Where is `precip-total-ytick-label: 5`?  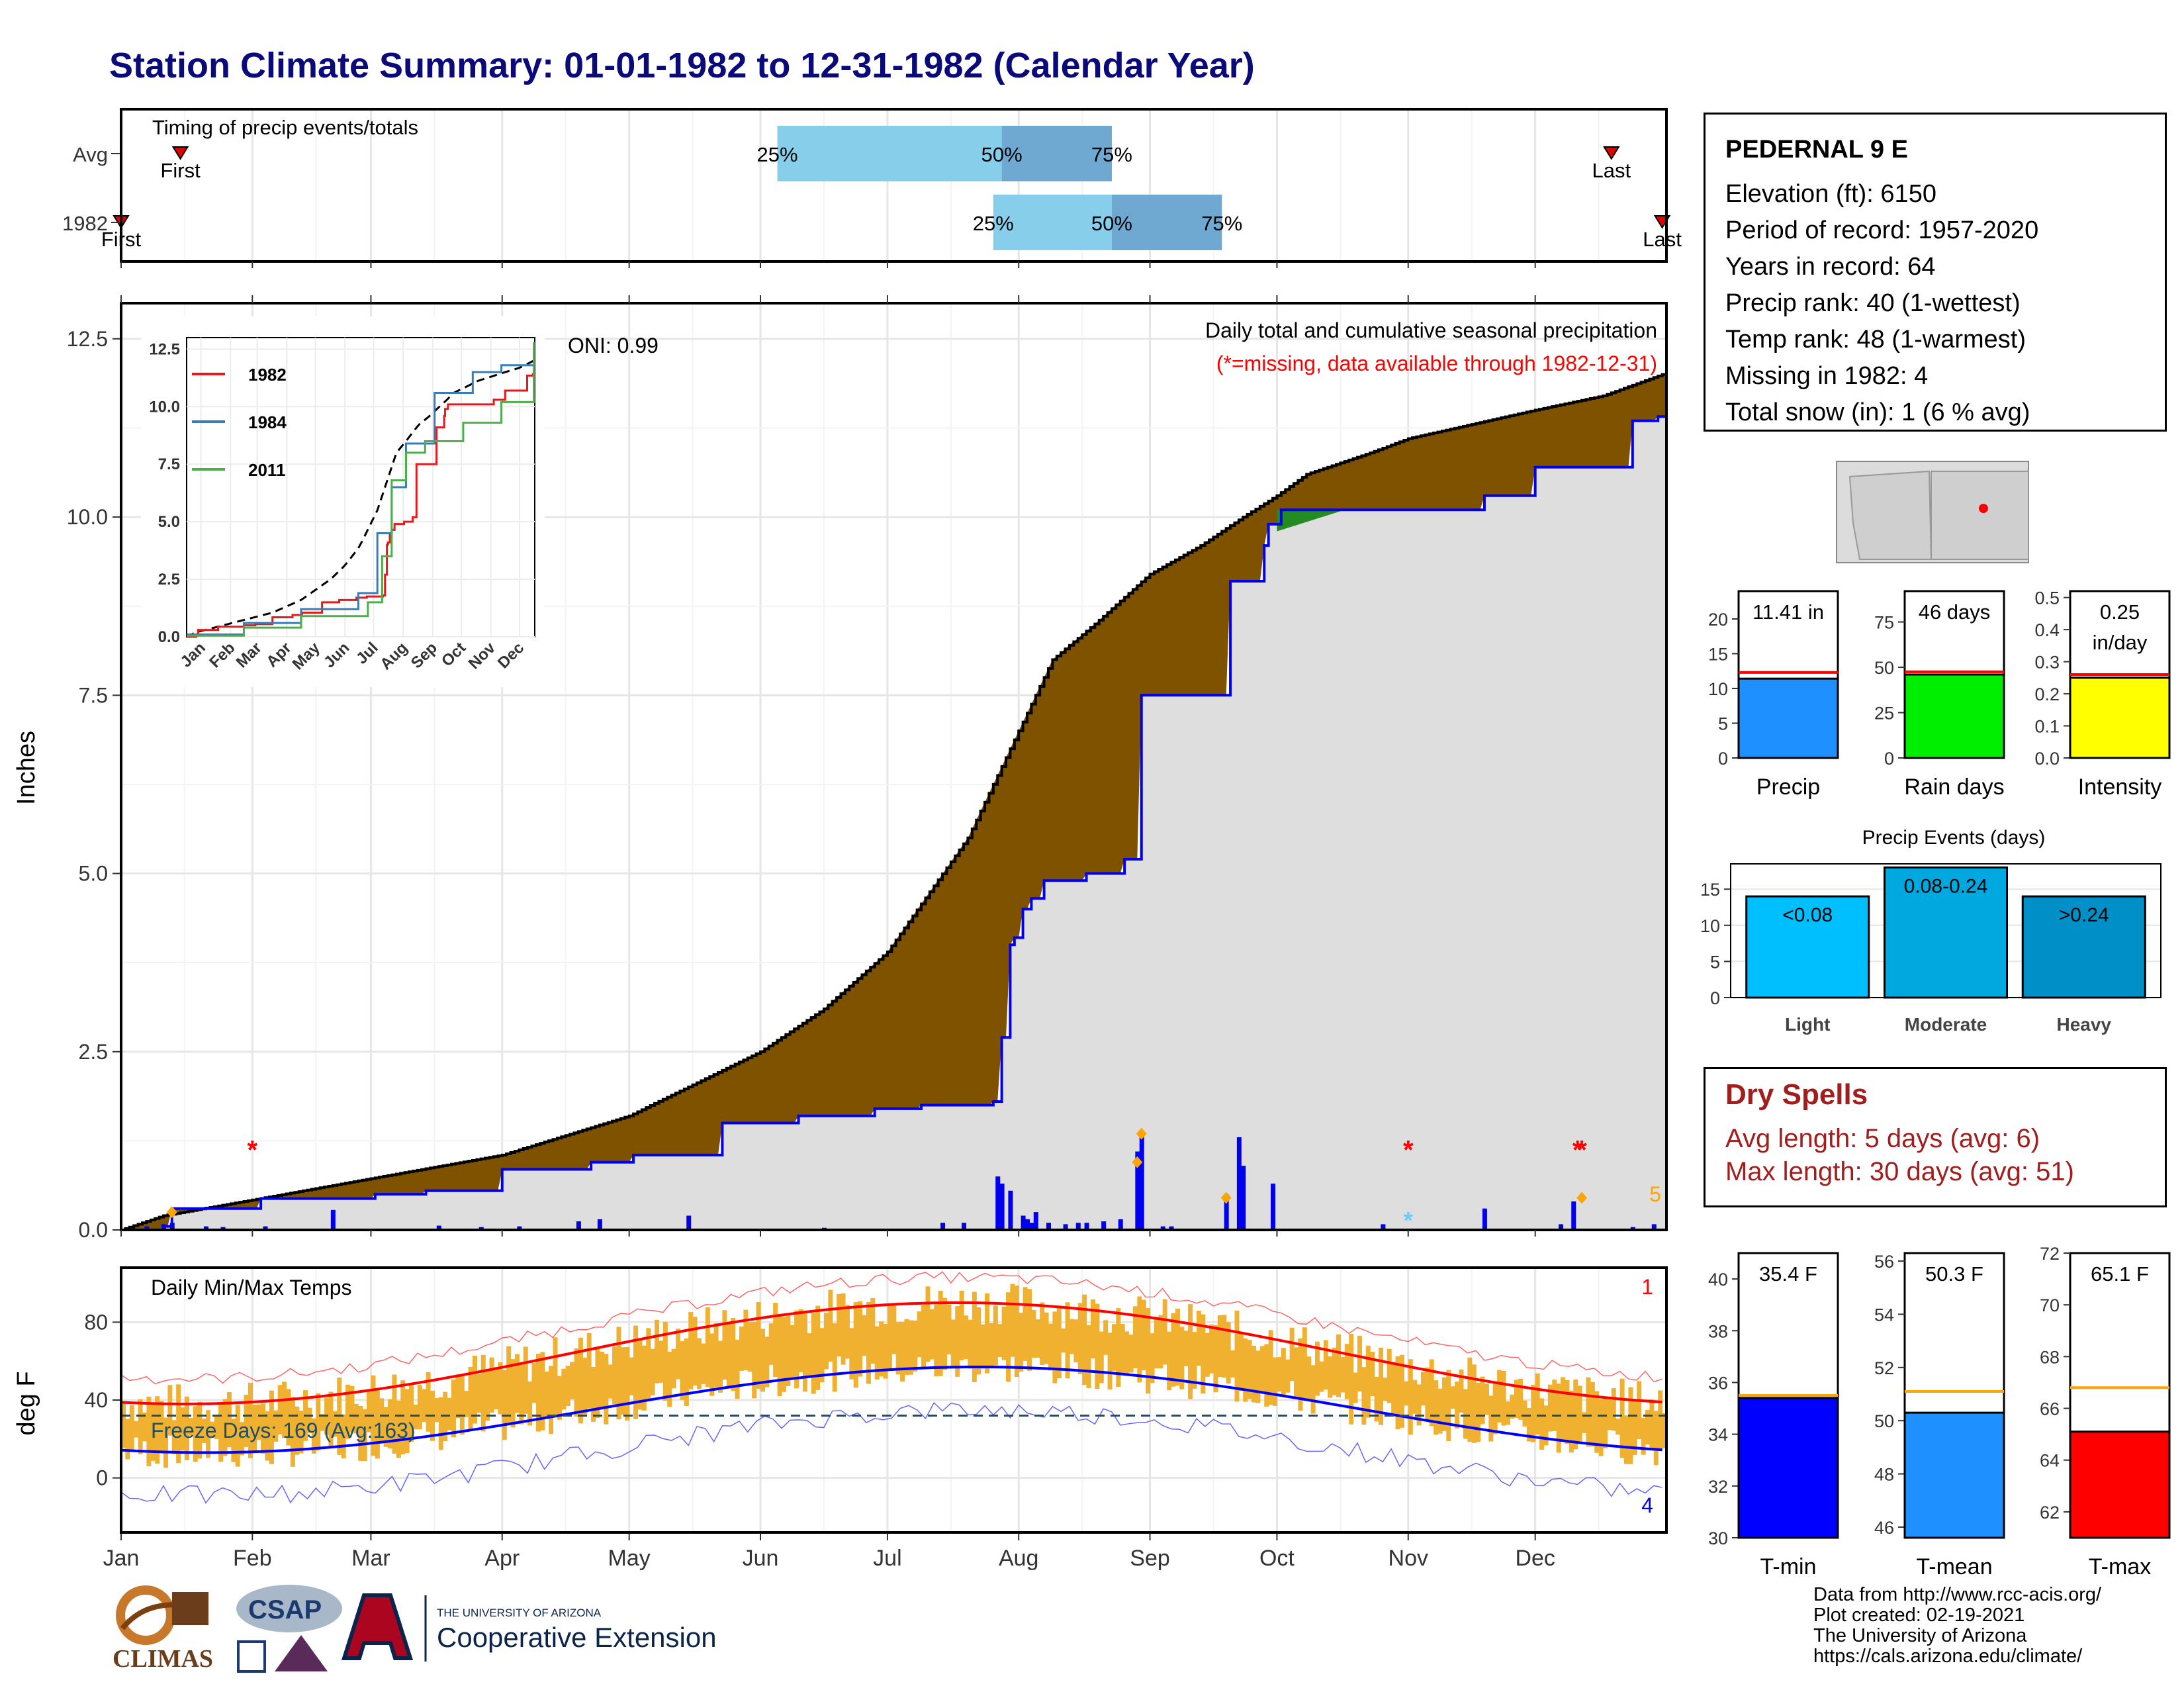 precip-total-ytick-label: 5 is located at coordinates (1723, 724).